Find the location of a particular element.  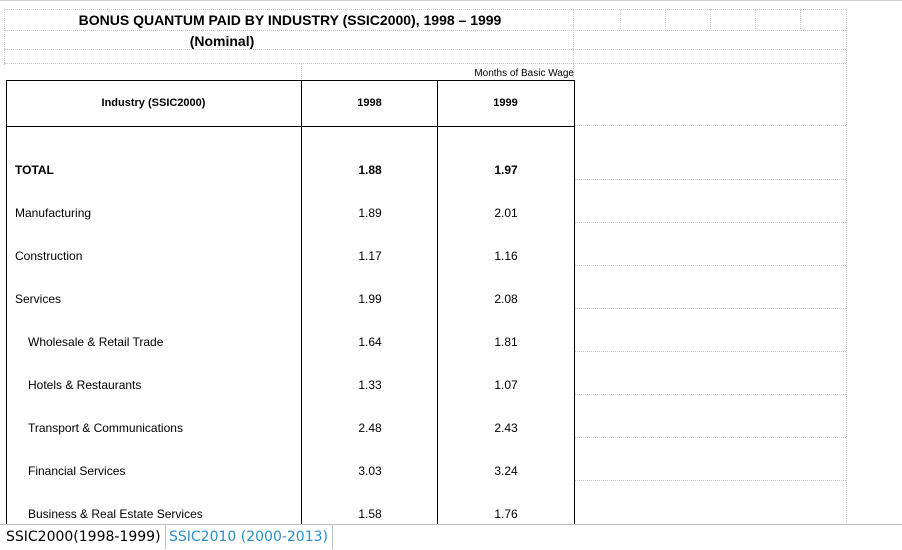

table-row: Hotels & Restaurants 1.33 1.07 is located at coordinates (290, 388).